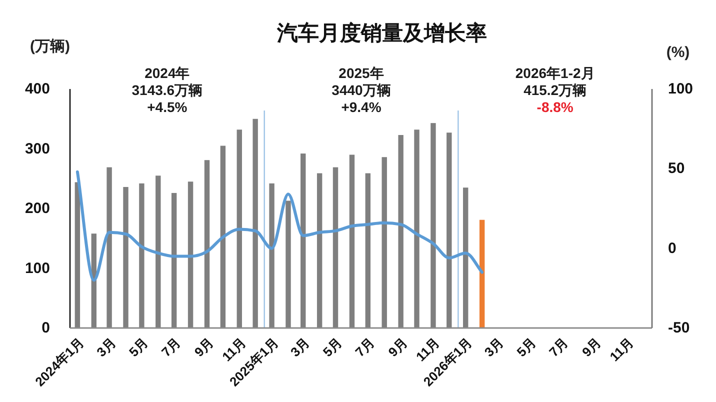 Image resolution: width=716 pixels, height=402 pixels. I want to click on y2tick: 50, so click(676, 169).